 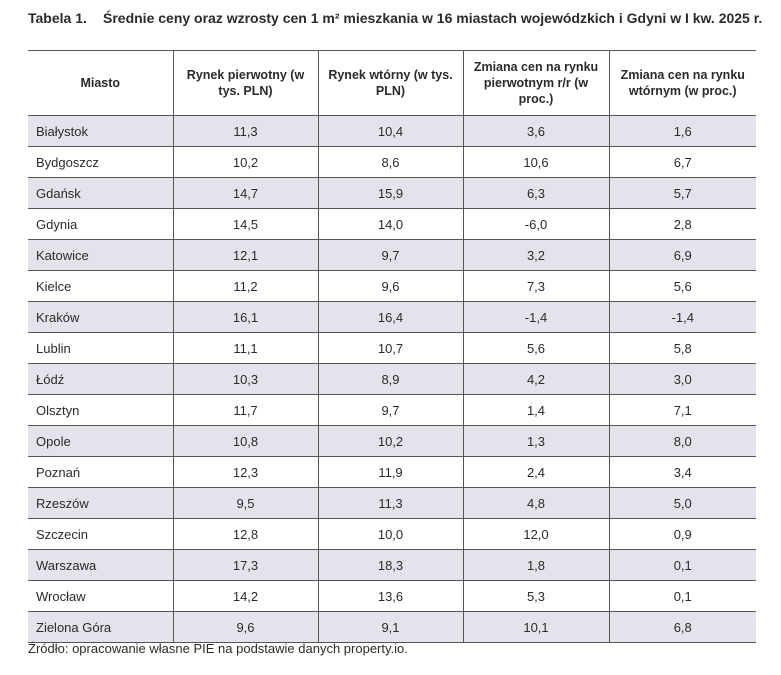 I want to click on value-cell: 12,1, so click(x=246, y=255).